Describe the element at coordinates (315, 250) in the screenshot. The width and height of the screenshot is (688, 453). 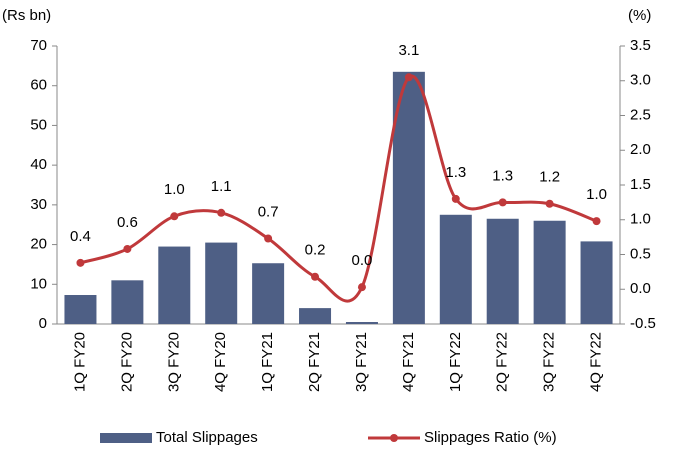
I see `data-label: 0.2` at that location.